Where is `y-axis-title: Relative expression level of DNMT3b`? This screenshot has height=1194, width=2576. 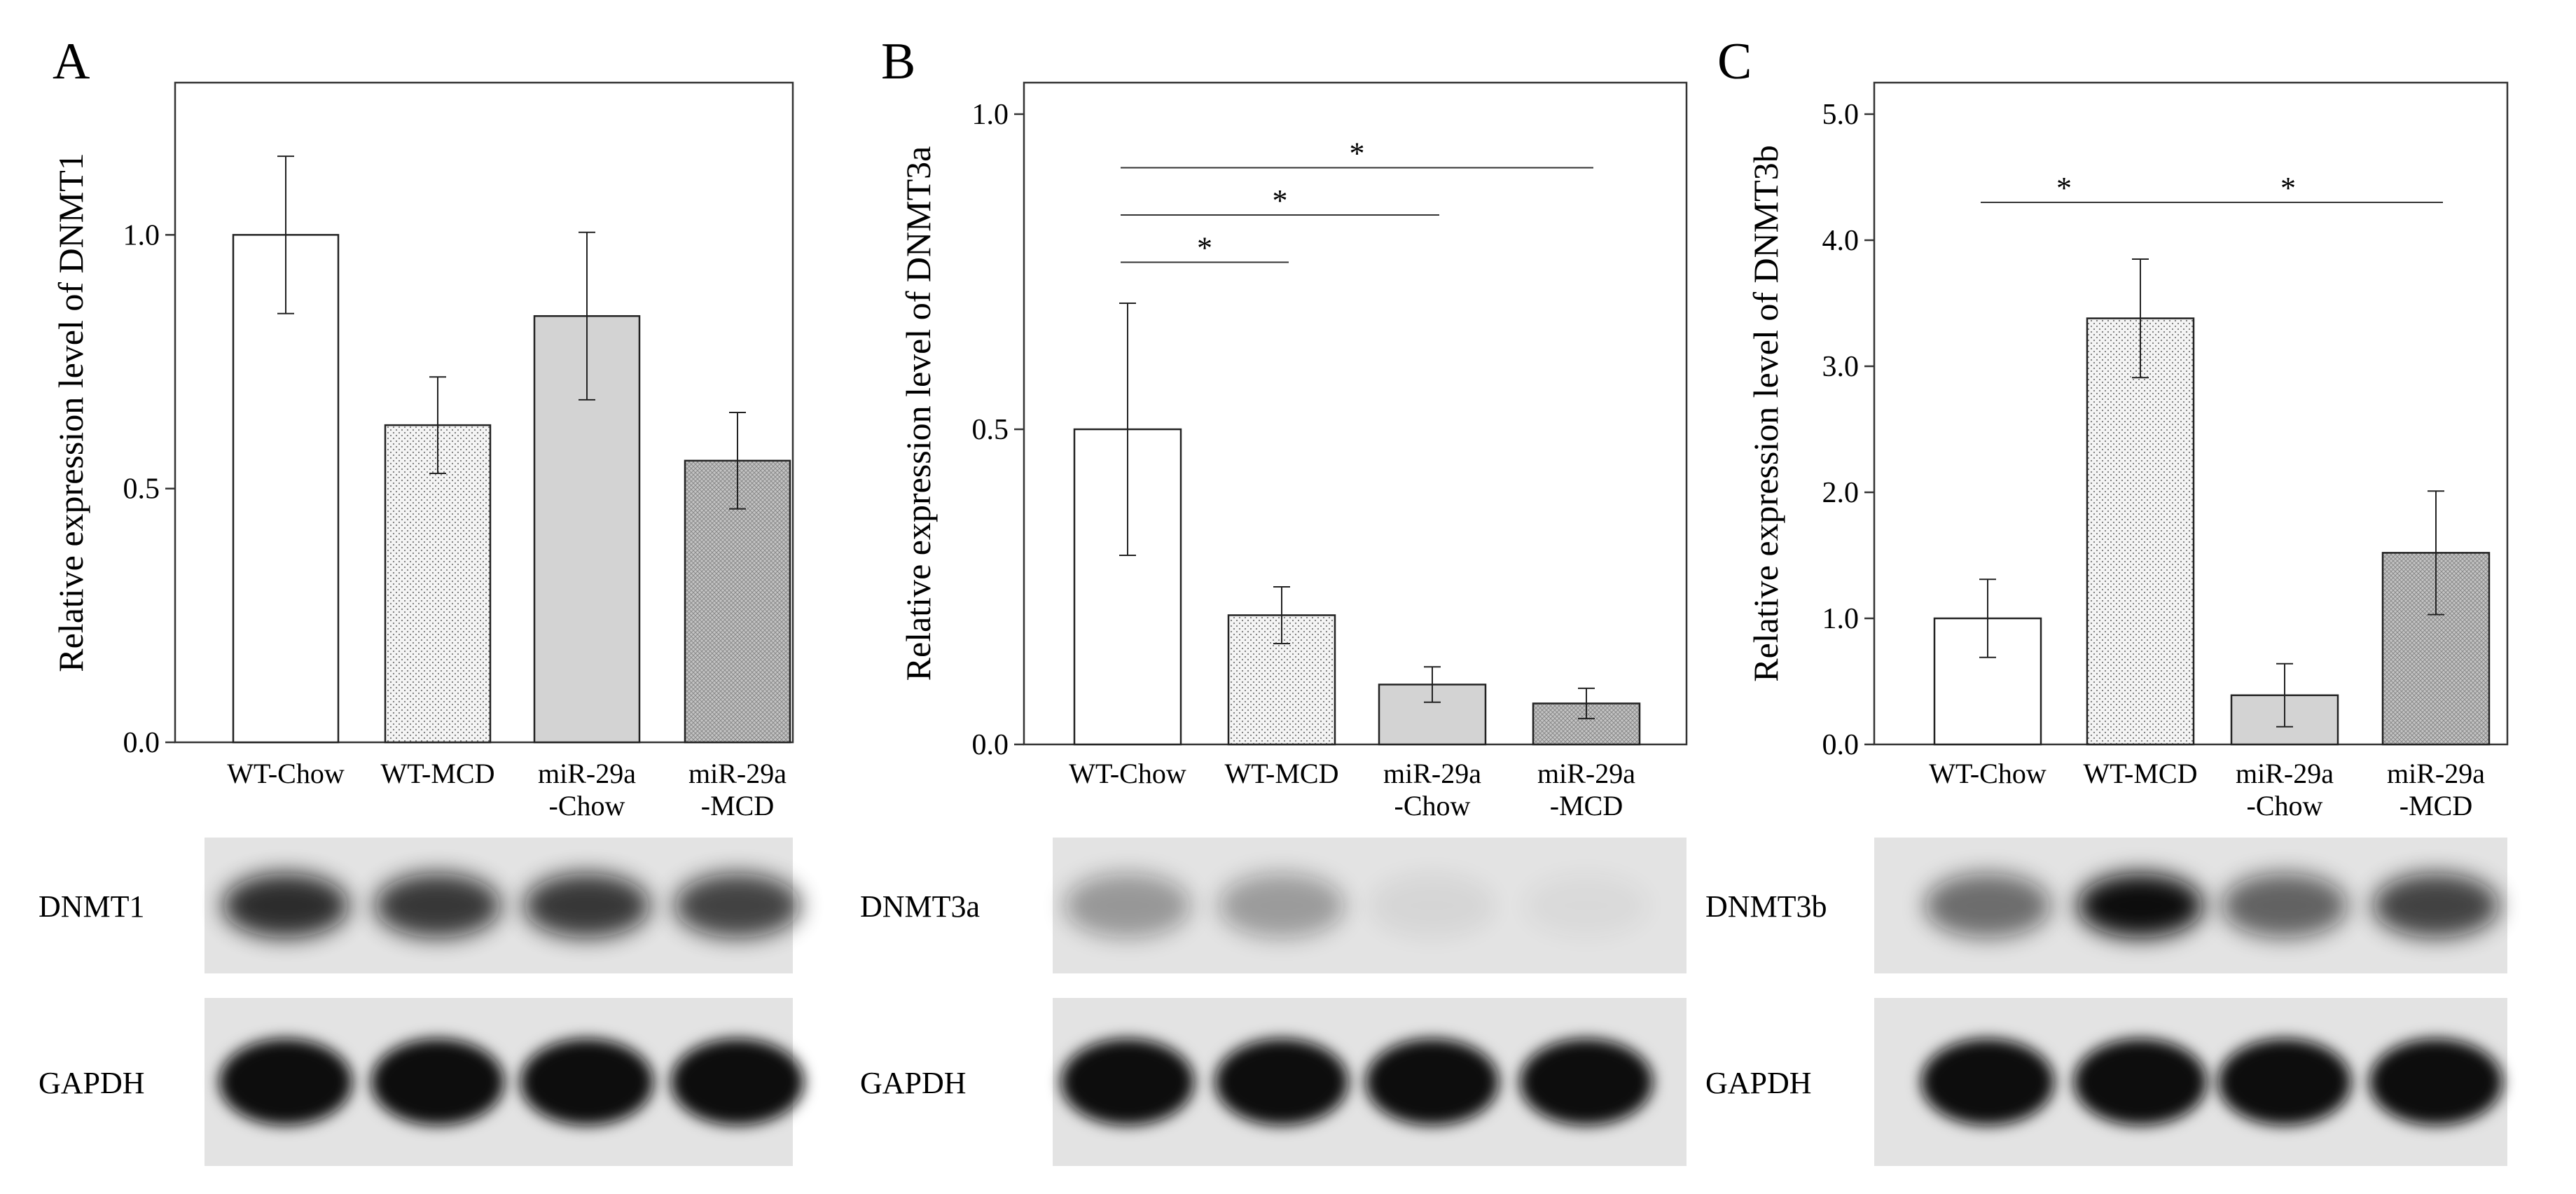 y-axis-title: Relative expression level of DNMT3b is located at coordinates (1766, 413).